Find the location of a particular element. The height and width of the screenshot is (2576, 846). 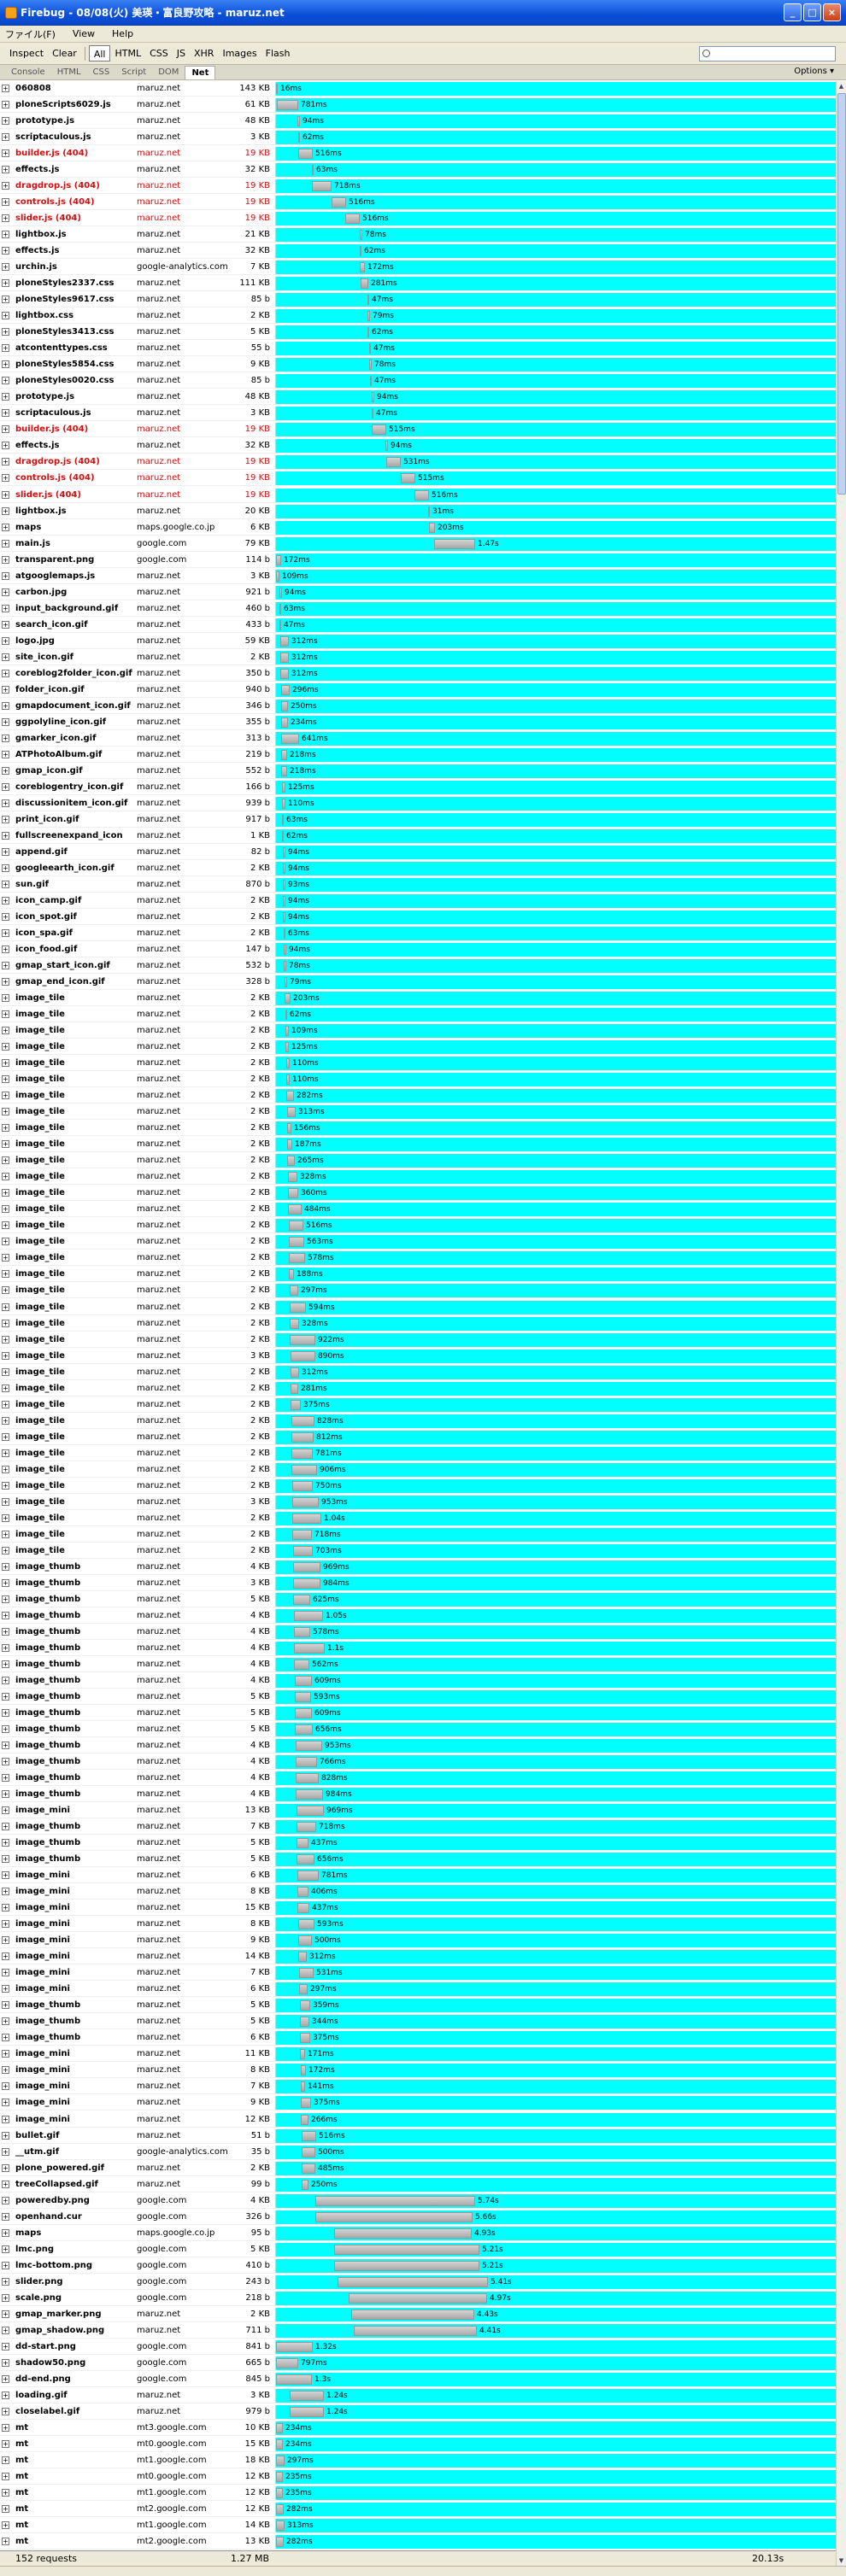

request-name: ATPhotoAlbum.gif is located at coordinates (59, 754).